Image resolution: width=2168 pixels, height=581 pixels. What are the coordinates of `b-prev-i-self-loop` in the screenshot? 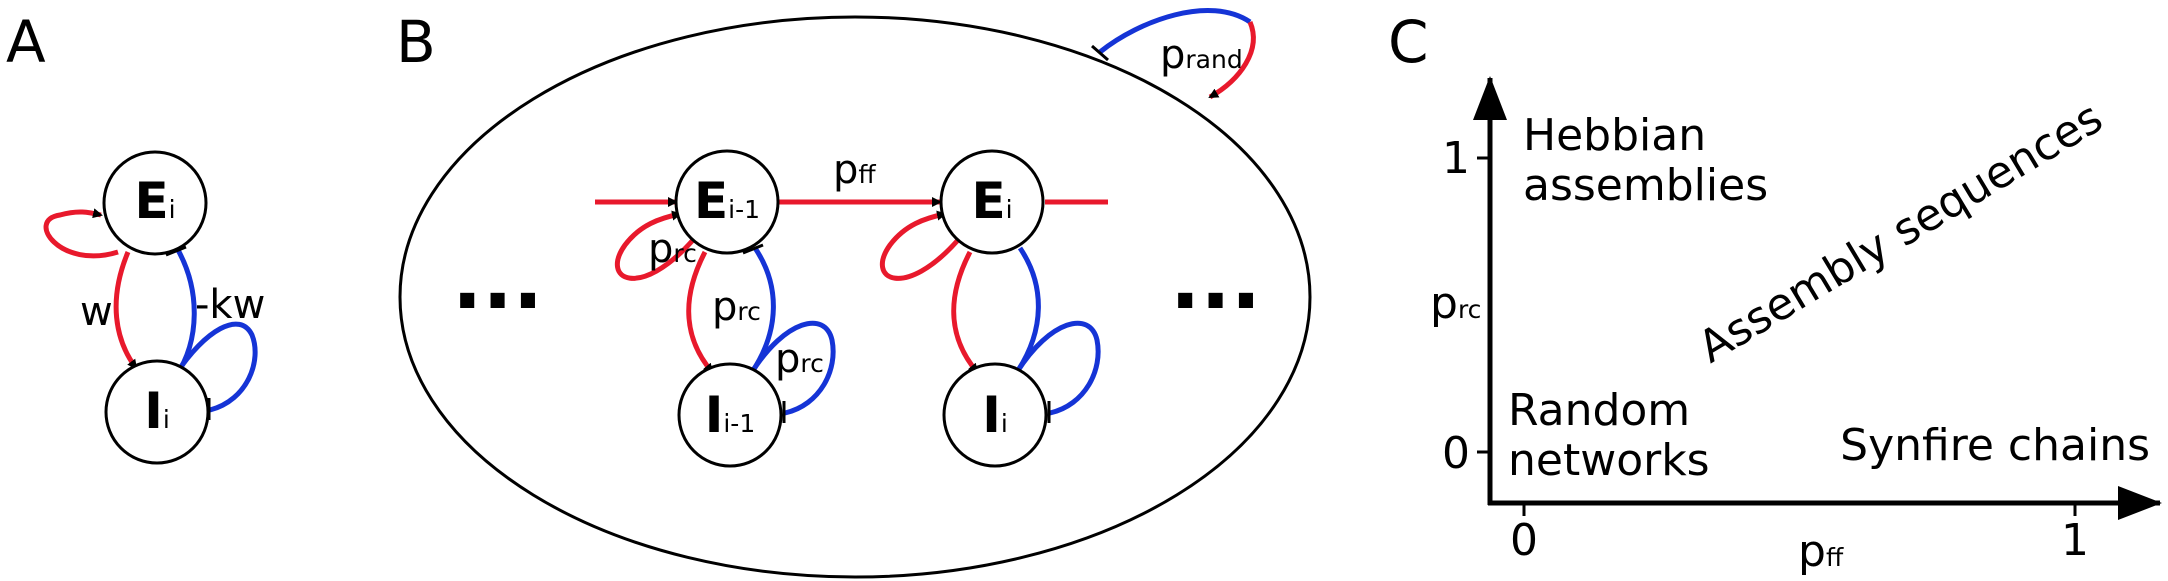 It's located at (792, 368).